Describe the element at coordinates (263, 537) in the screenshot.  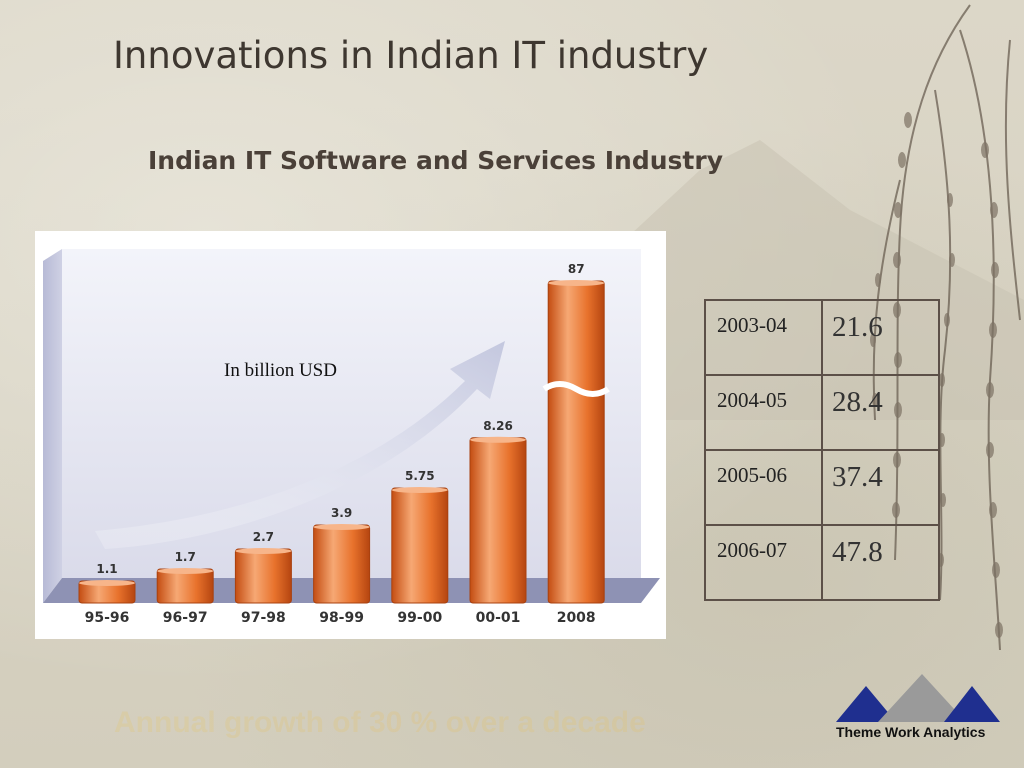
I see `data-label: 2.7` at that location.